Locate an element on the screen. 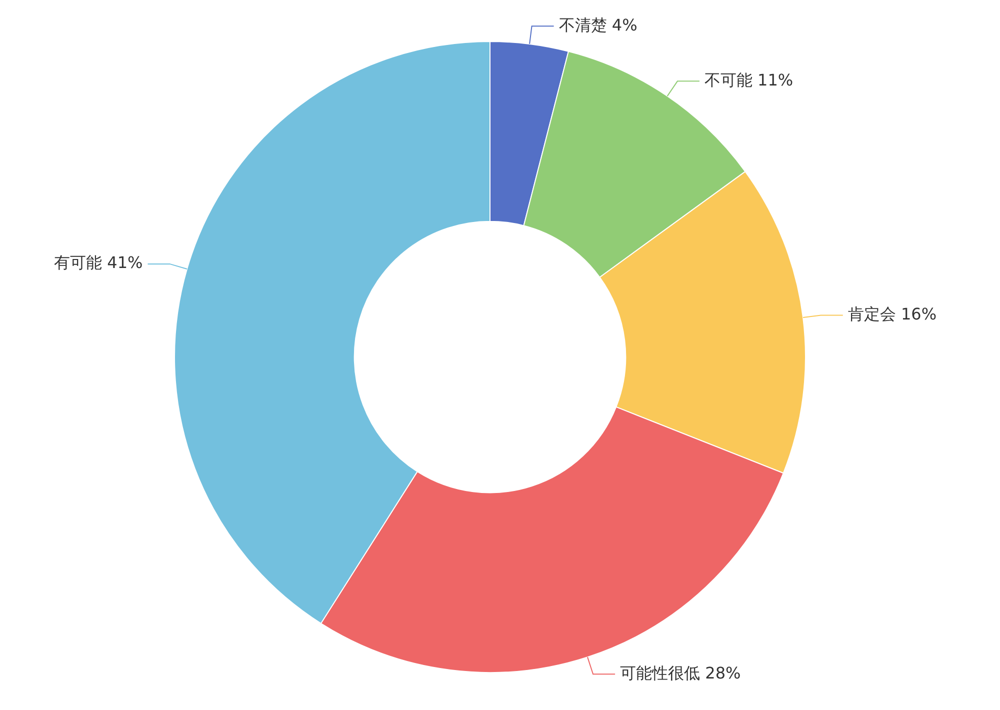 The width and height of the screenshot is (1000, 710). slice-label: 不可能 11% is located at coordinates (749, 80).